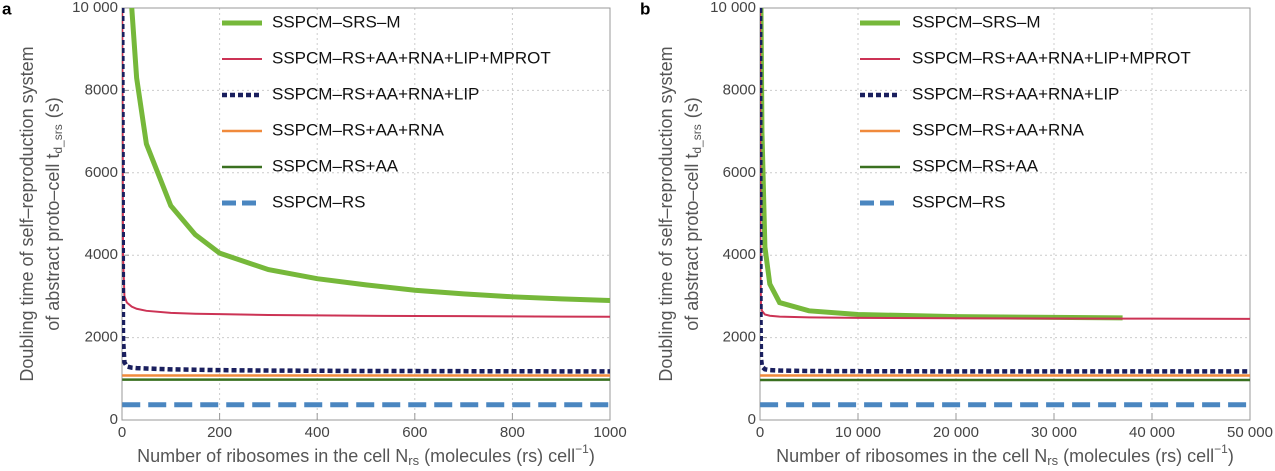 The image size is (1275, 471). I want to click on x-tick-label: 400, so click(317, 432).